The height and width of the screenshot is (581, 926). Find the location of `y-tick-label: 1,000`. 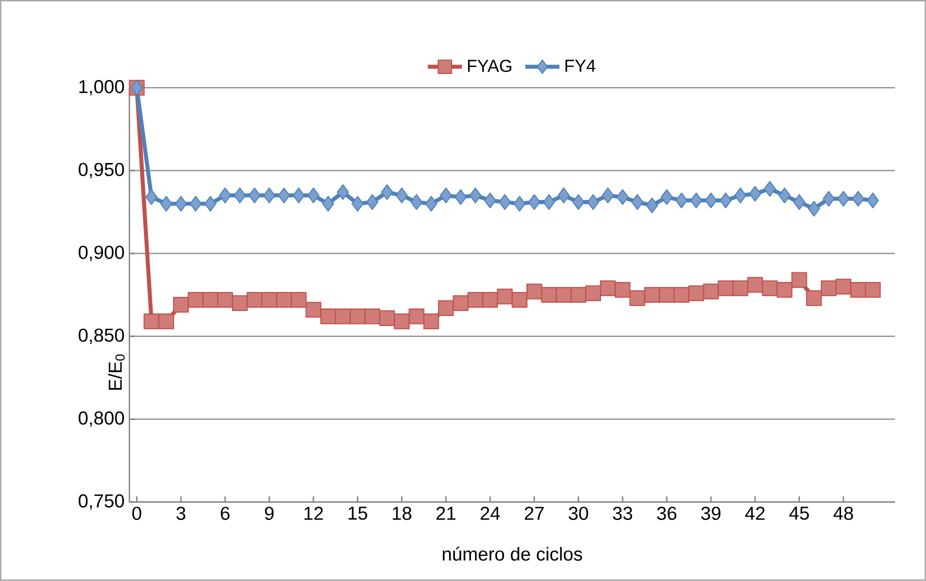

y-tick-label: 1,000 is located at coordinates (101, 88).